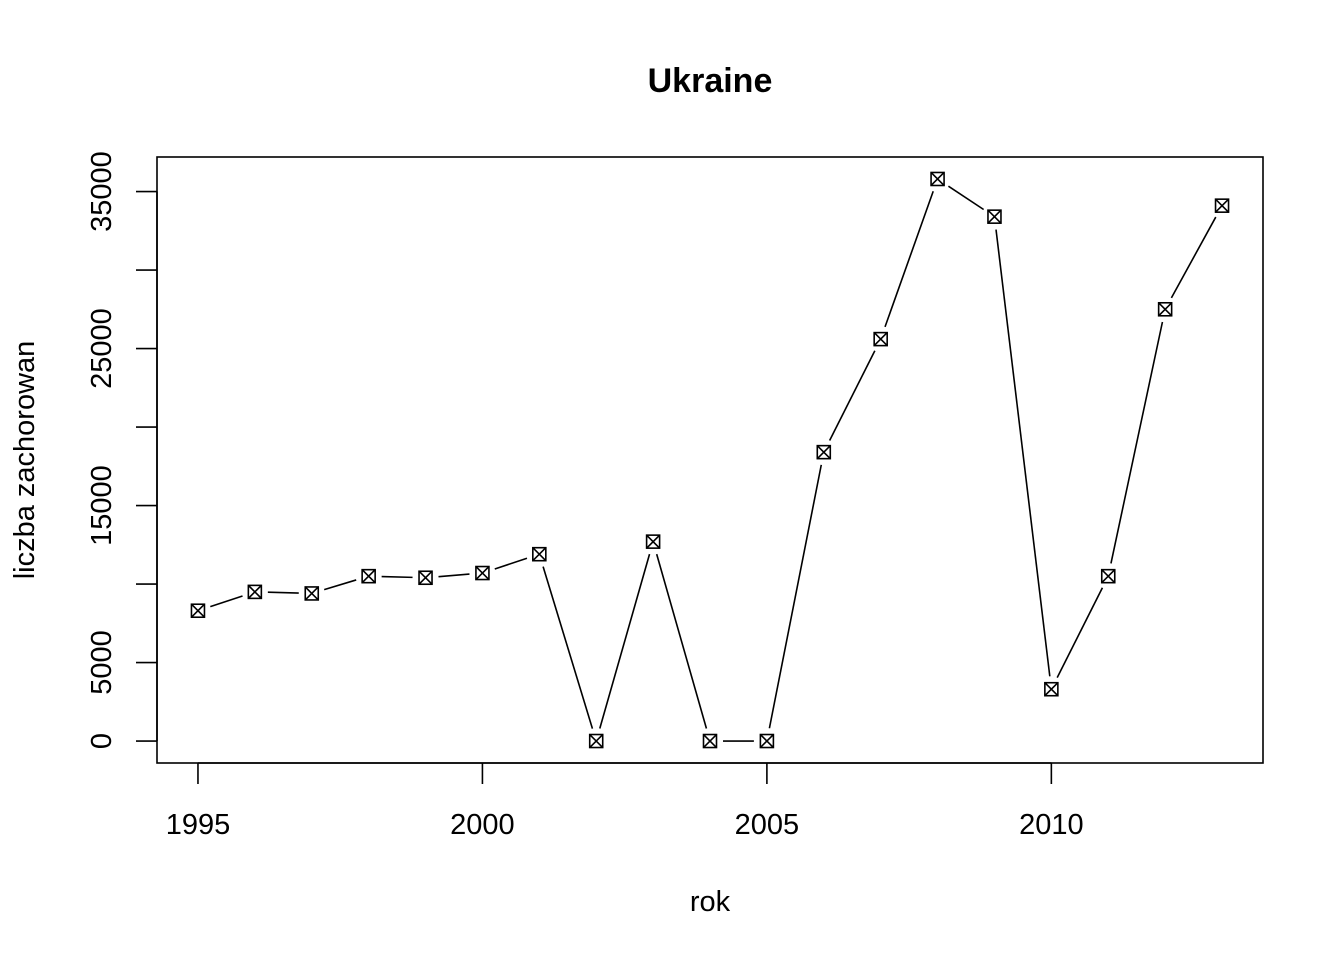 This screenshot has height=960, width=1344. What do you see at coordinates (625, 801) in the screenshot?
I see `x-axis: 1995 2000 2005 2010` at bounding box center [625, 801].